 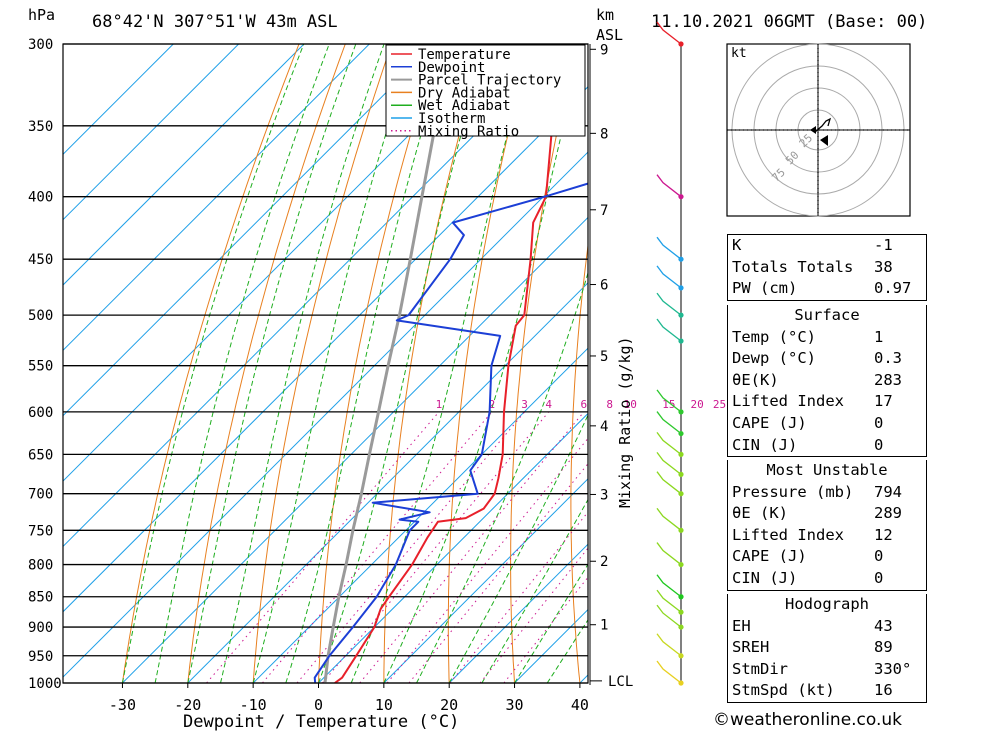 What do you see at coordinates (524, 404) in the screenshot?
I see `mixing-ratio-label: 3` at bounding box center [524, 404].